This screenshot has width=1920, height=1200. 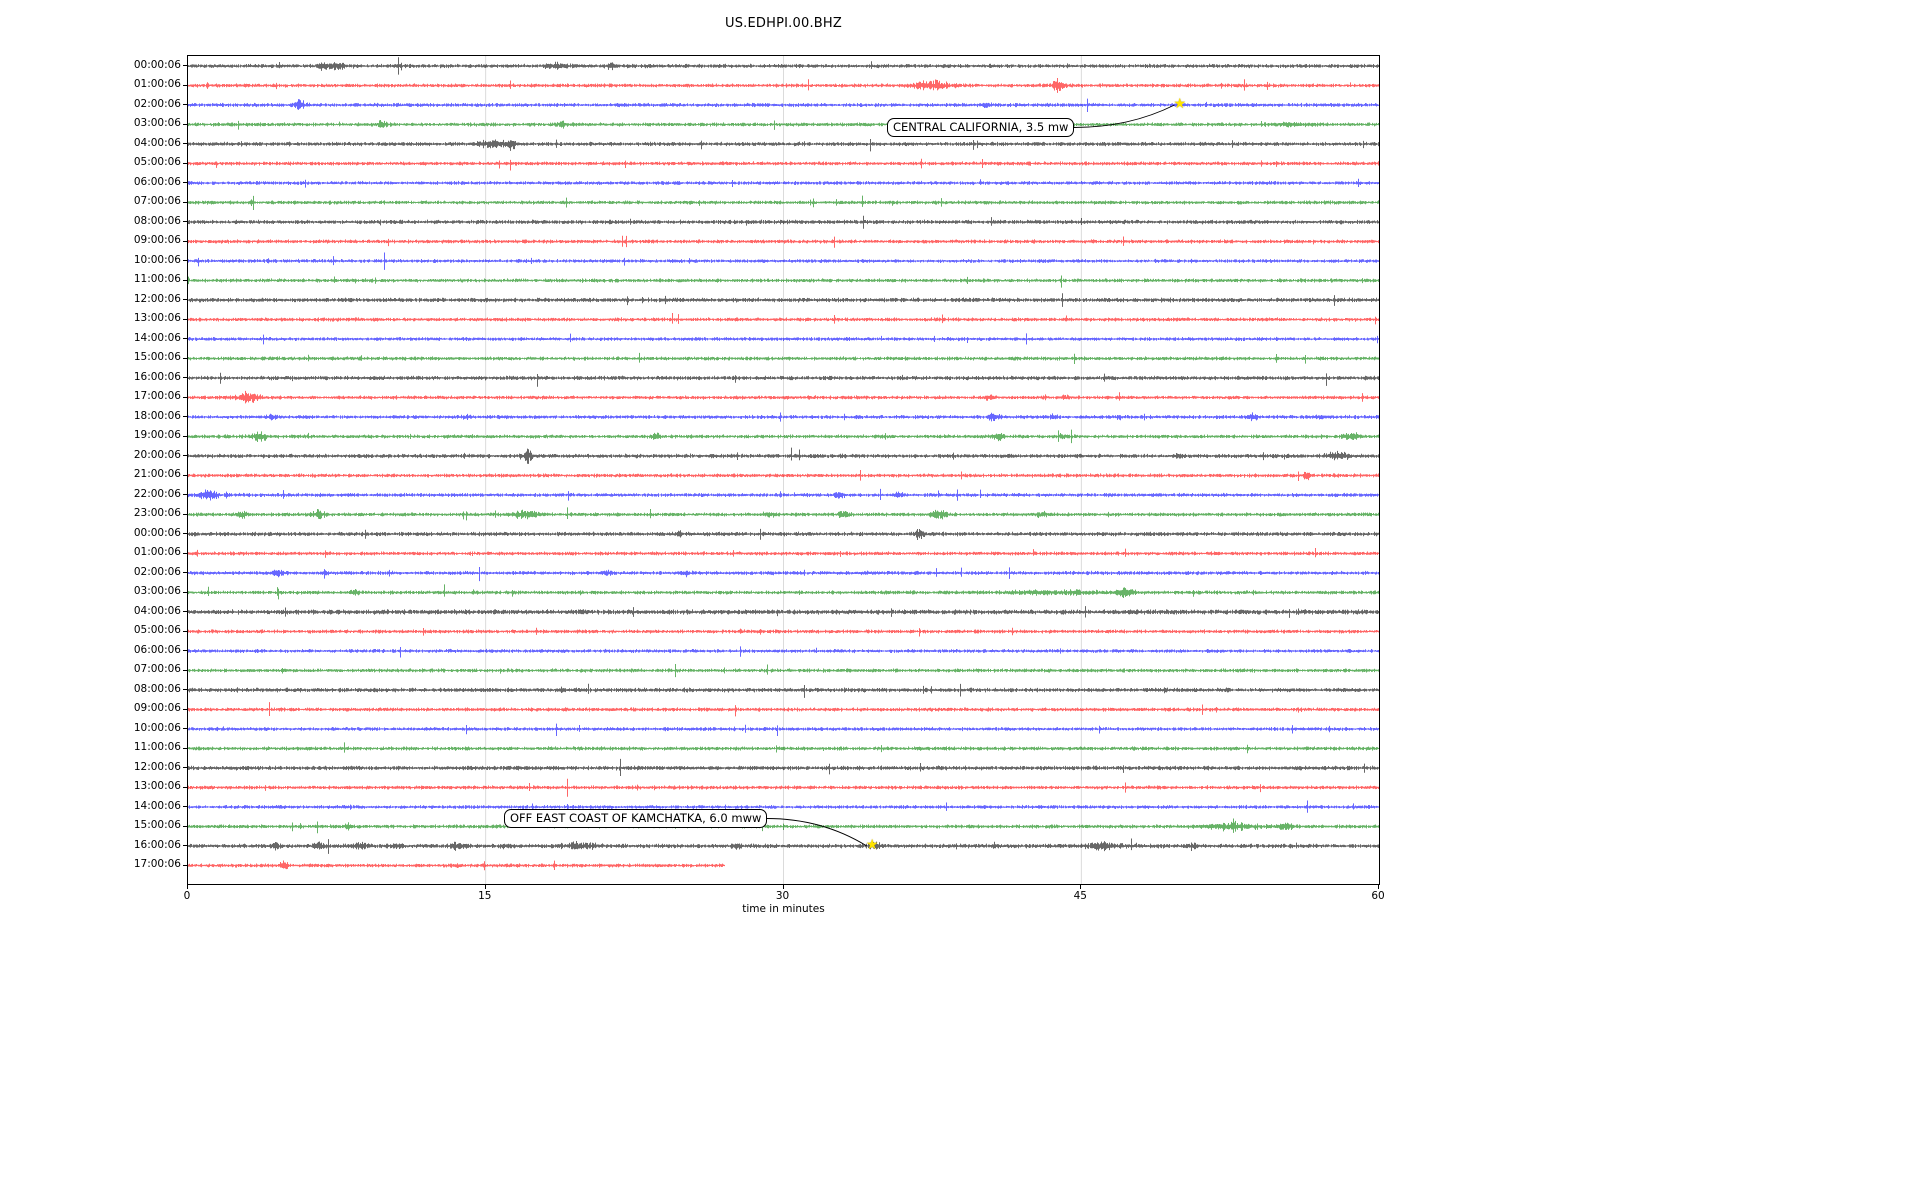 What do you see at coordinates (783, 23) in the screenshot?
I see `plot-title: US.EDHPI.00.BHZ` at bounding box center [783, 23].